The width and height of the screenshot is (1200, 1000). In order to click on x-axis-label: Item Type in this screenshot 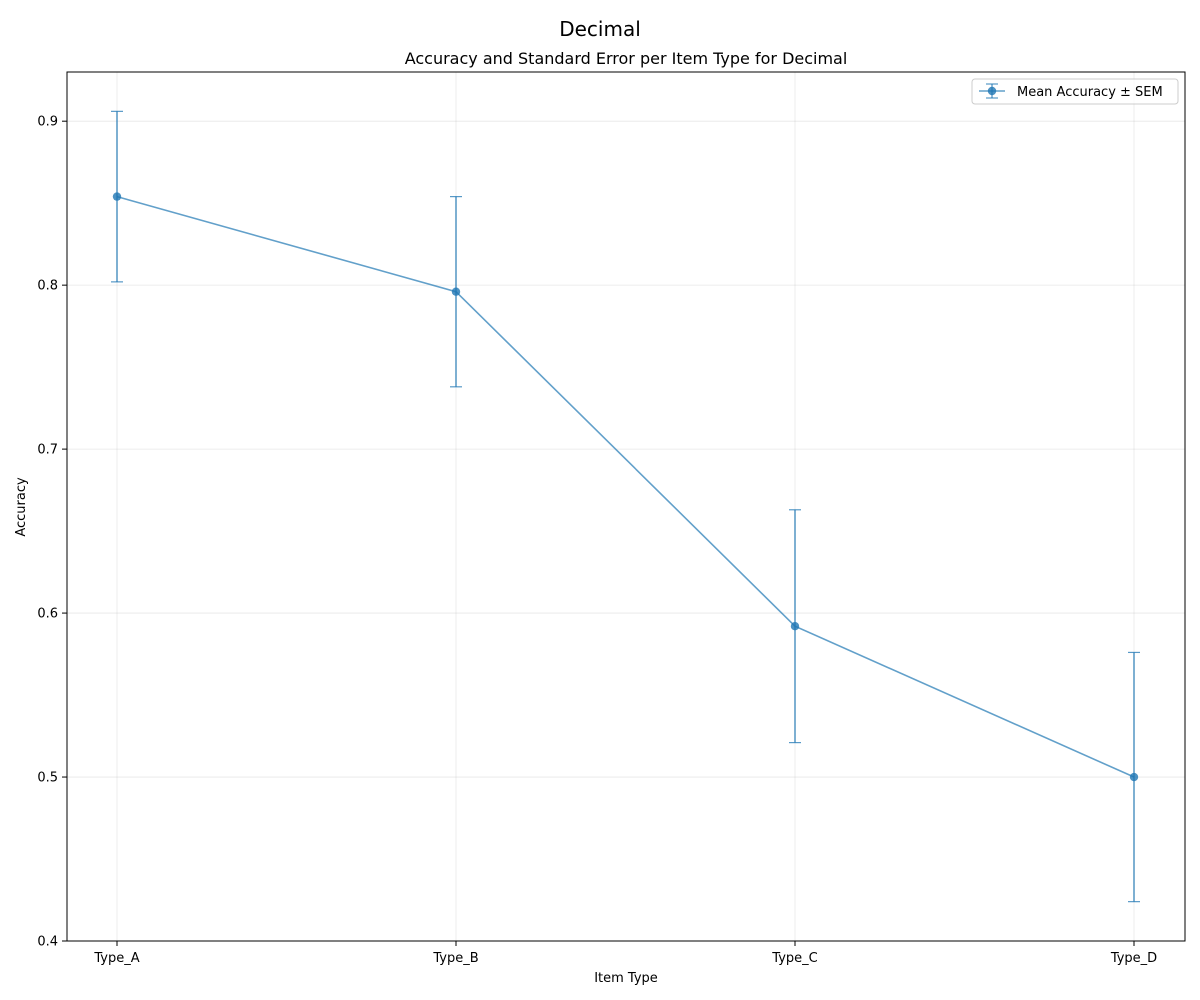, I will do `click(626, 978)`.